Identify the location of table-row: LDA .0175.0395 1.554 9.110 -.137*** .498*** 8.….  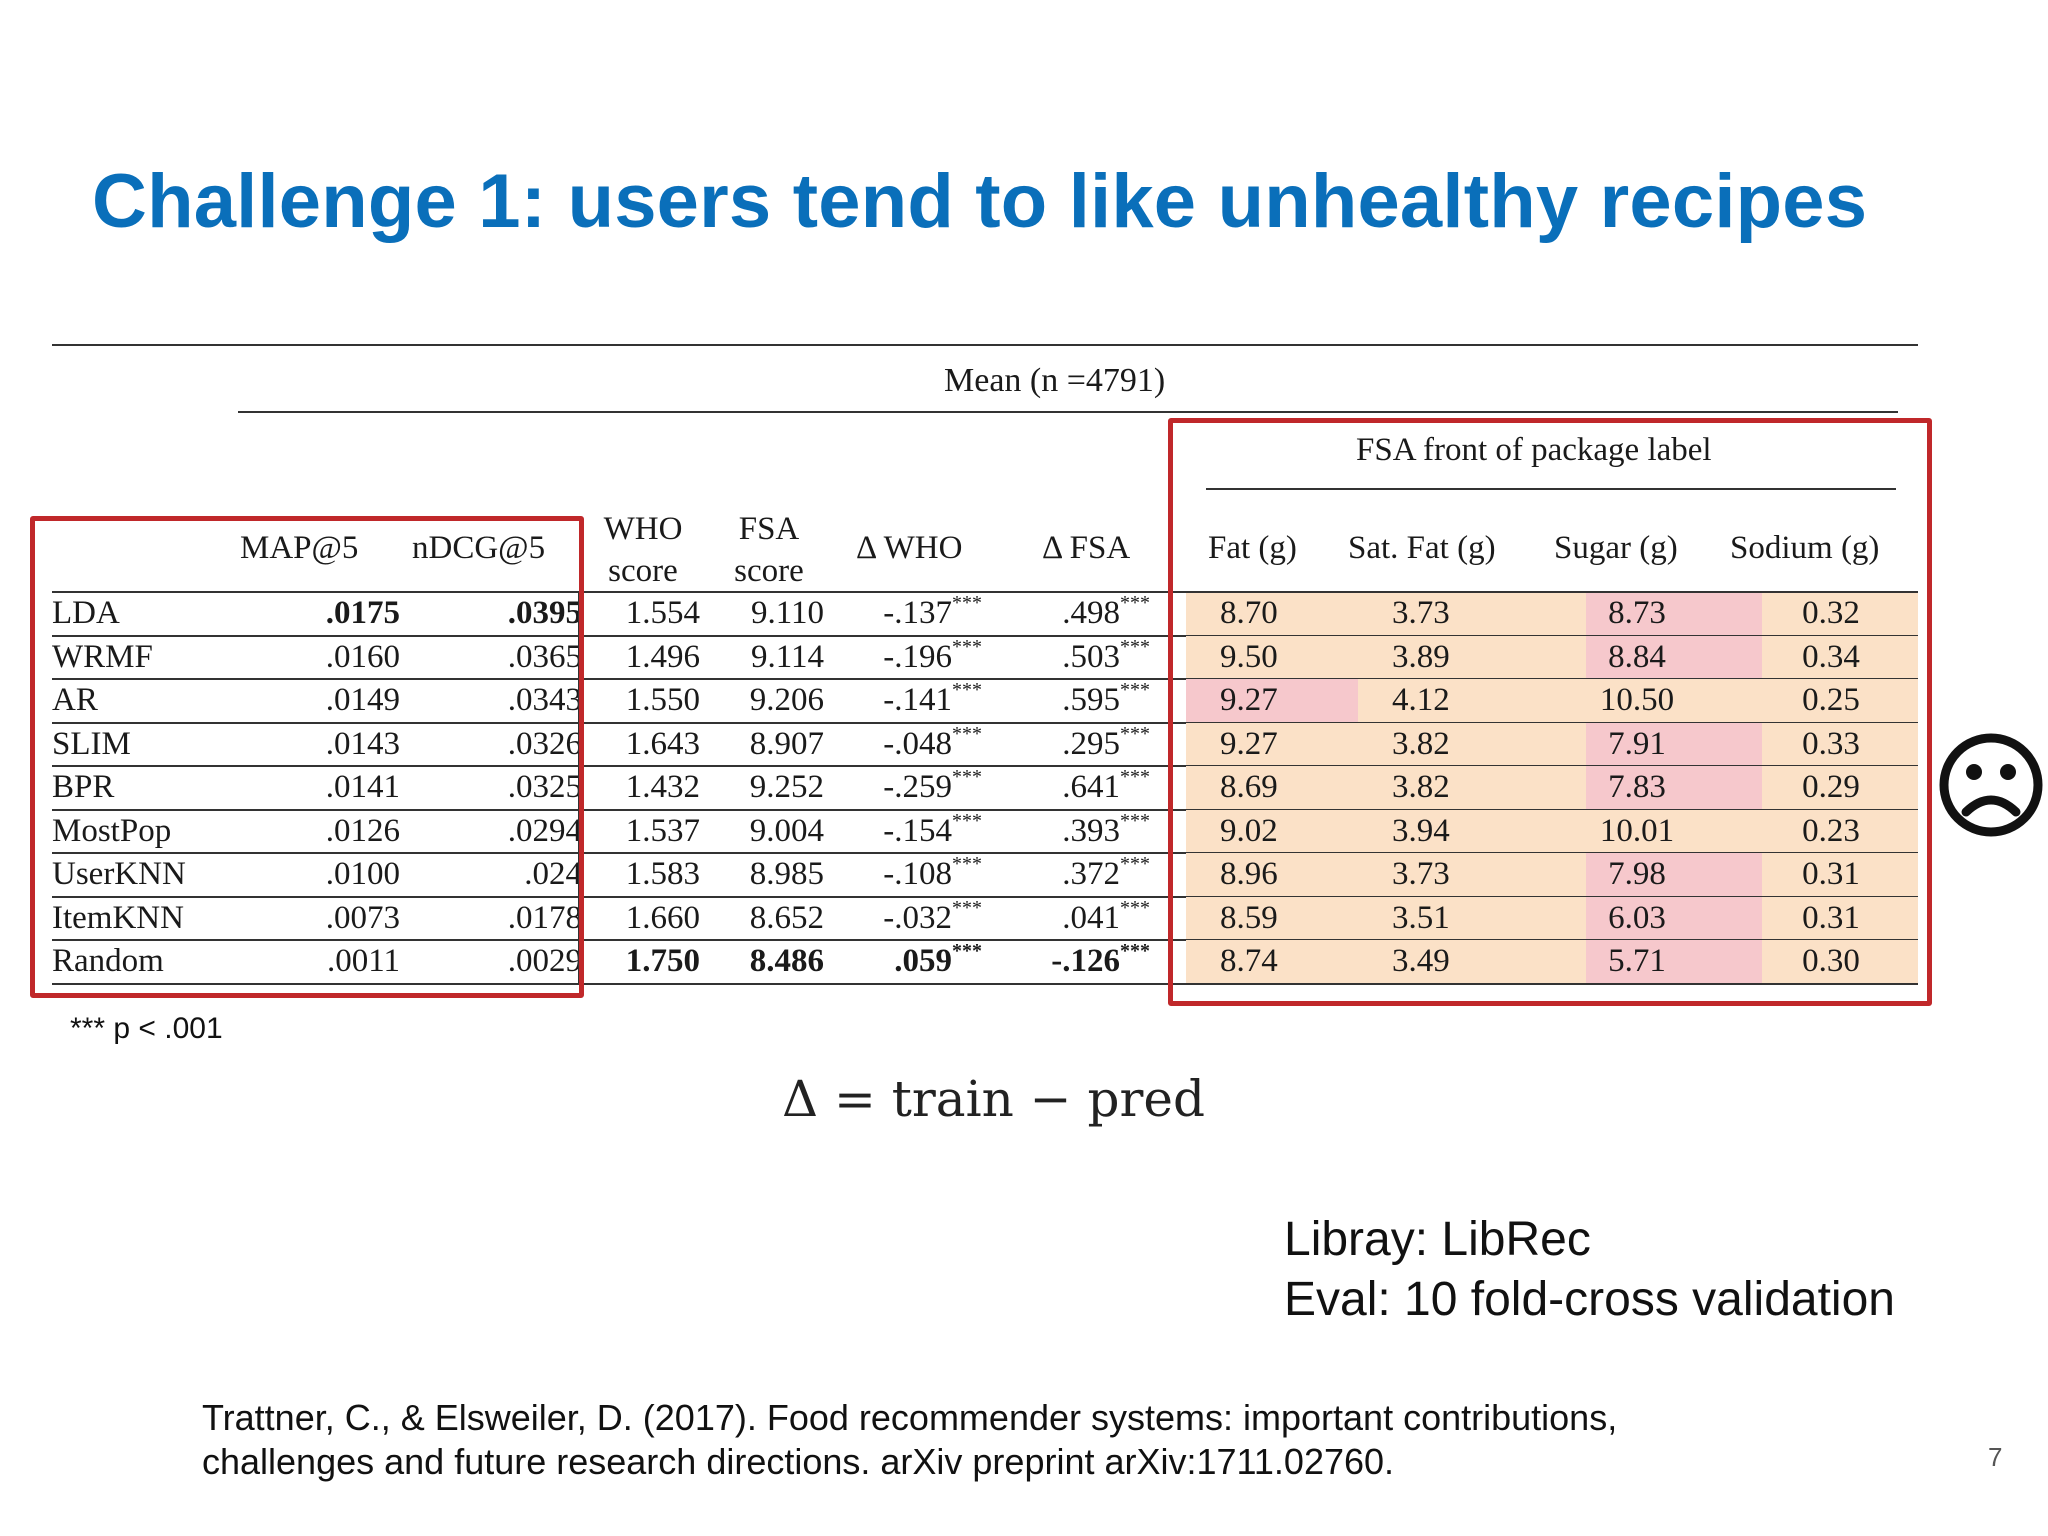
(985, 614).